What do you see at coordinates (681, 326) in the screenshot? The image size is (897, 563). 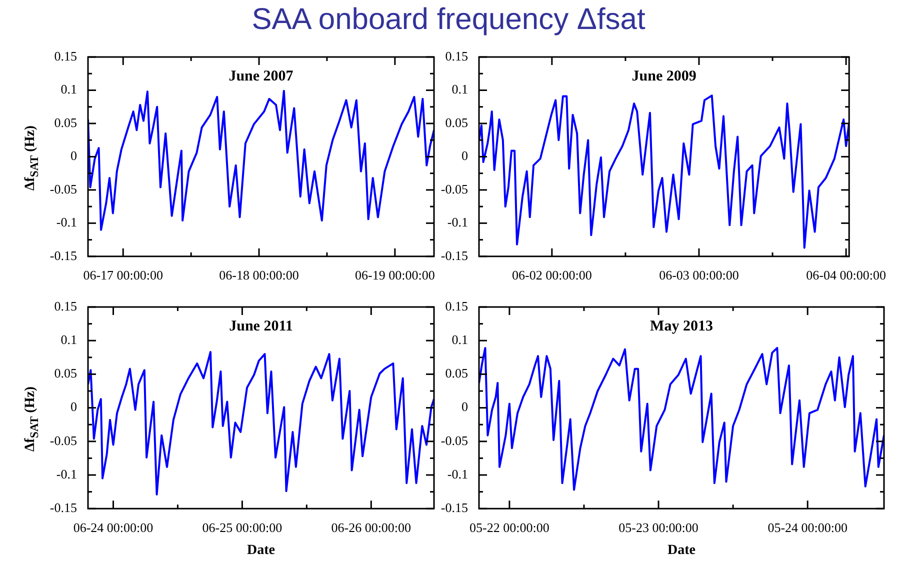 I see `text: May 2013` at bounding box center [681, 326].